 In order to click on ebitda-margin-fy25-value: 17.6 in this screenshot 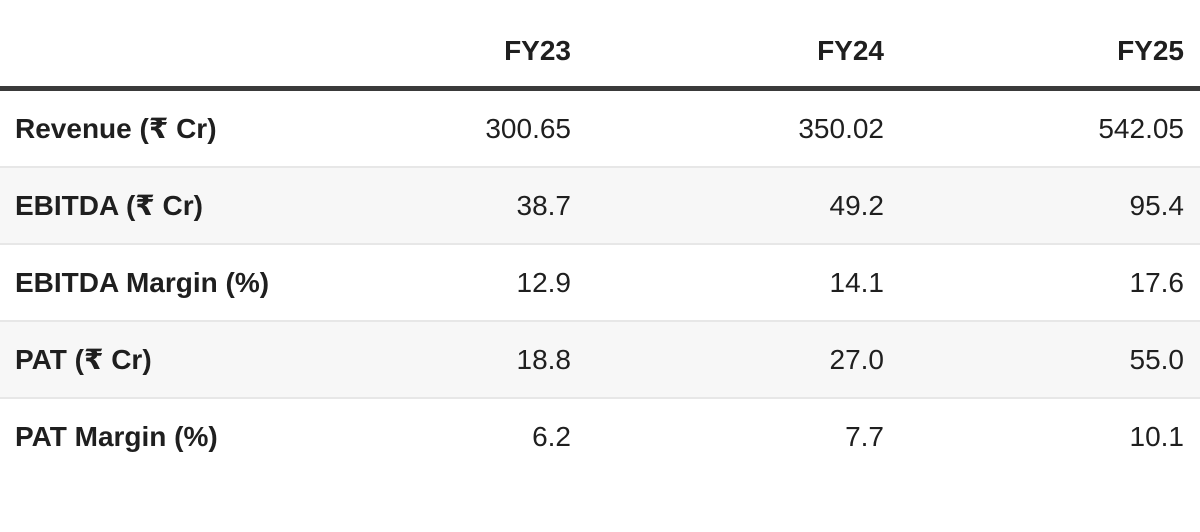, I will do `click(1157, 282)`.